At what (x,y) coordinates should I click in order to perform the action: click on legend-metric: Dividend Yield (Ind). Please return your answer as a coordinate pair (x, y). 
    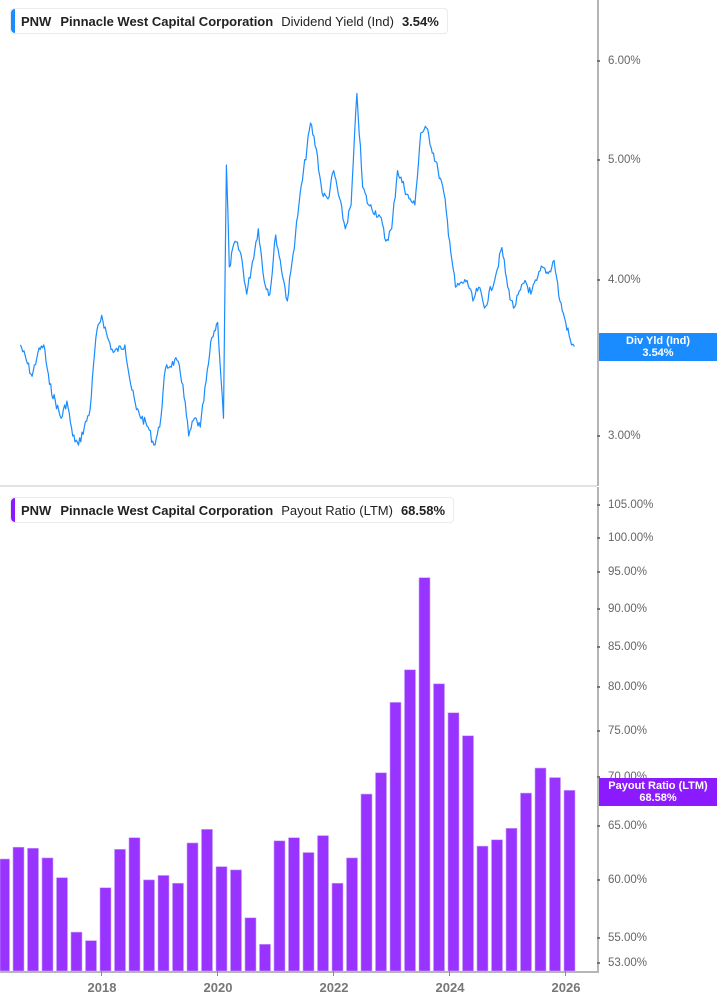
    Looking at the image, I should click on (337, 21).